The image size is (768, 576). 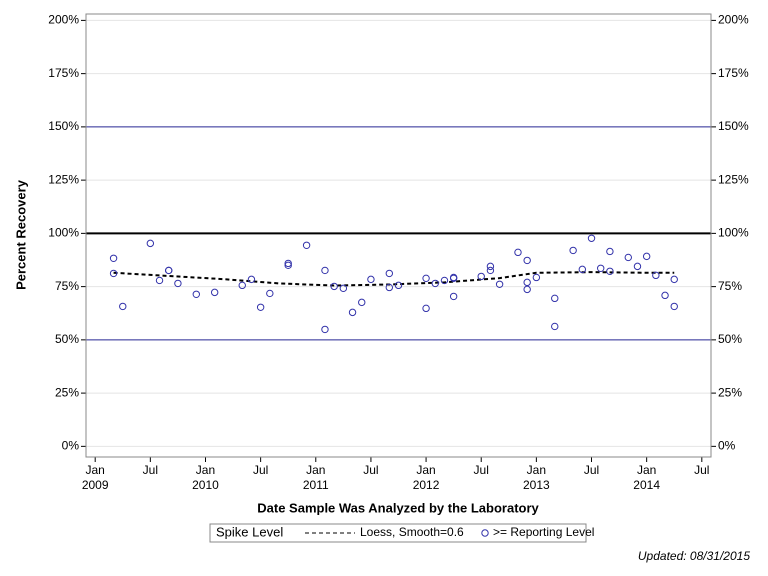 What do you see at coordinates (536, 477) in the screenshot?
I see `x-tick-label: Jan 2013` at bounding box center [536, 477].